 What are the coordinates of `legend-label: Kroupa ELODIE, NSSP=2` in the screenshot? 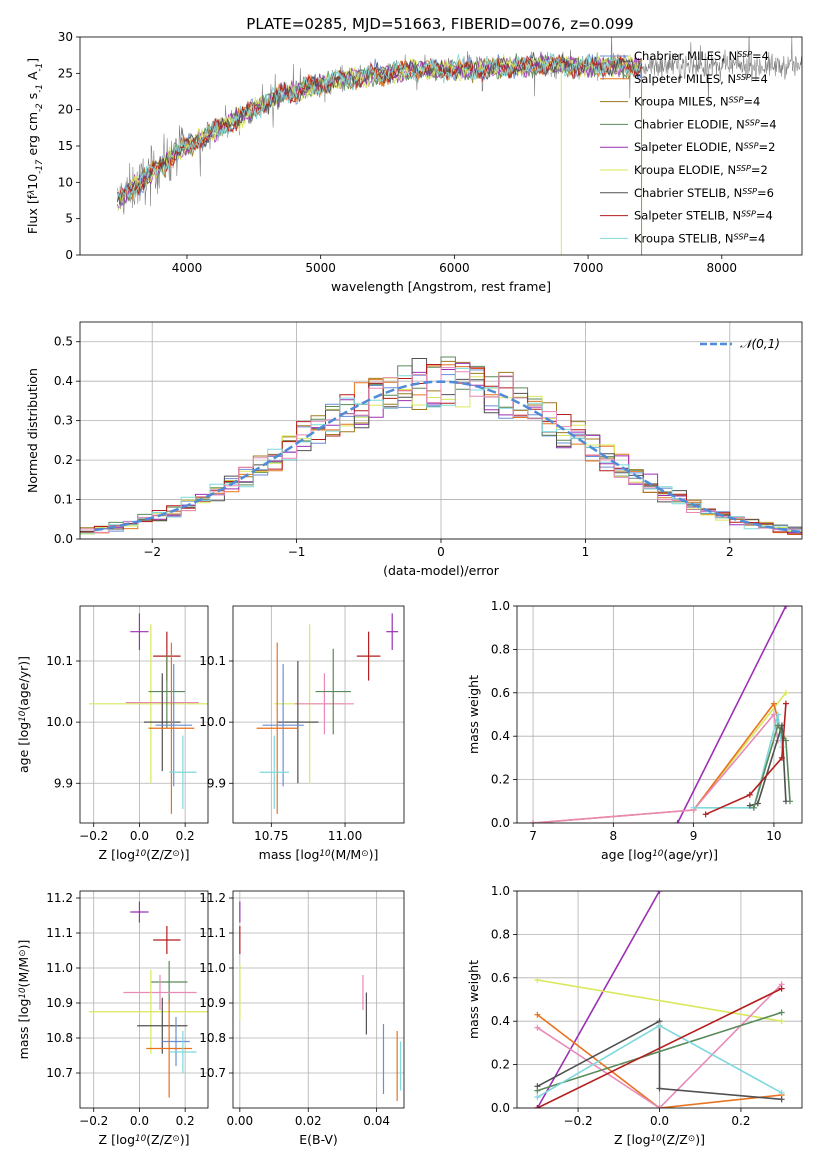 It's located at (701, 170).